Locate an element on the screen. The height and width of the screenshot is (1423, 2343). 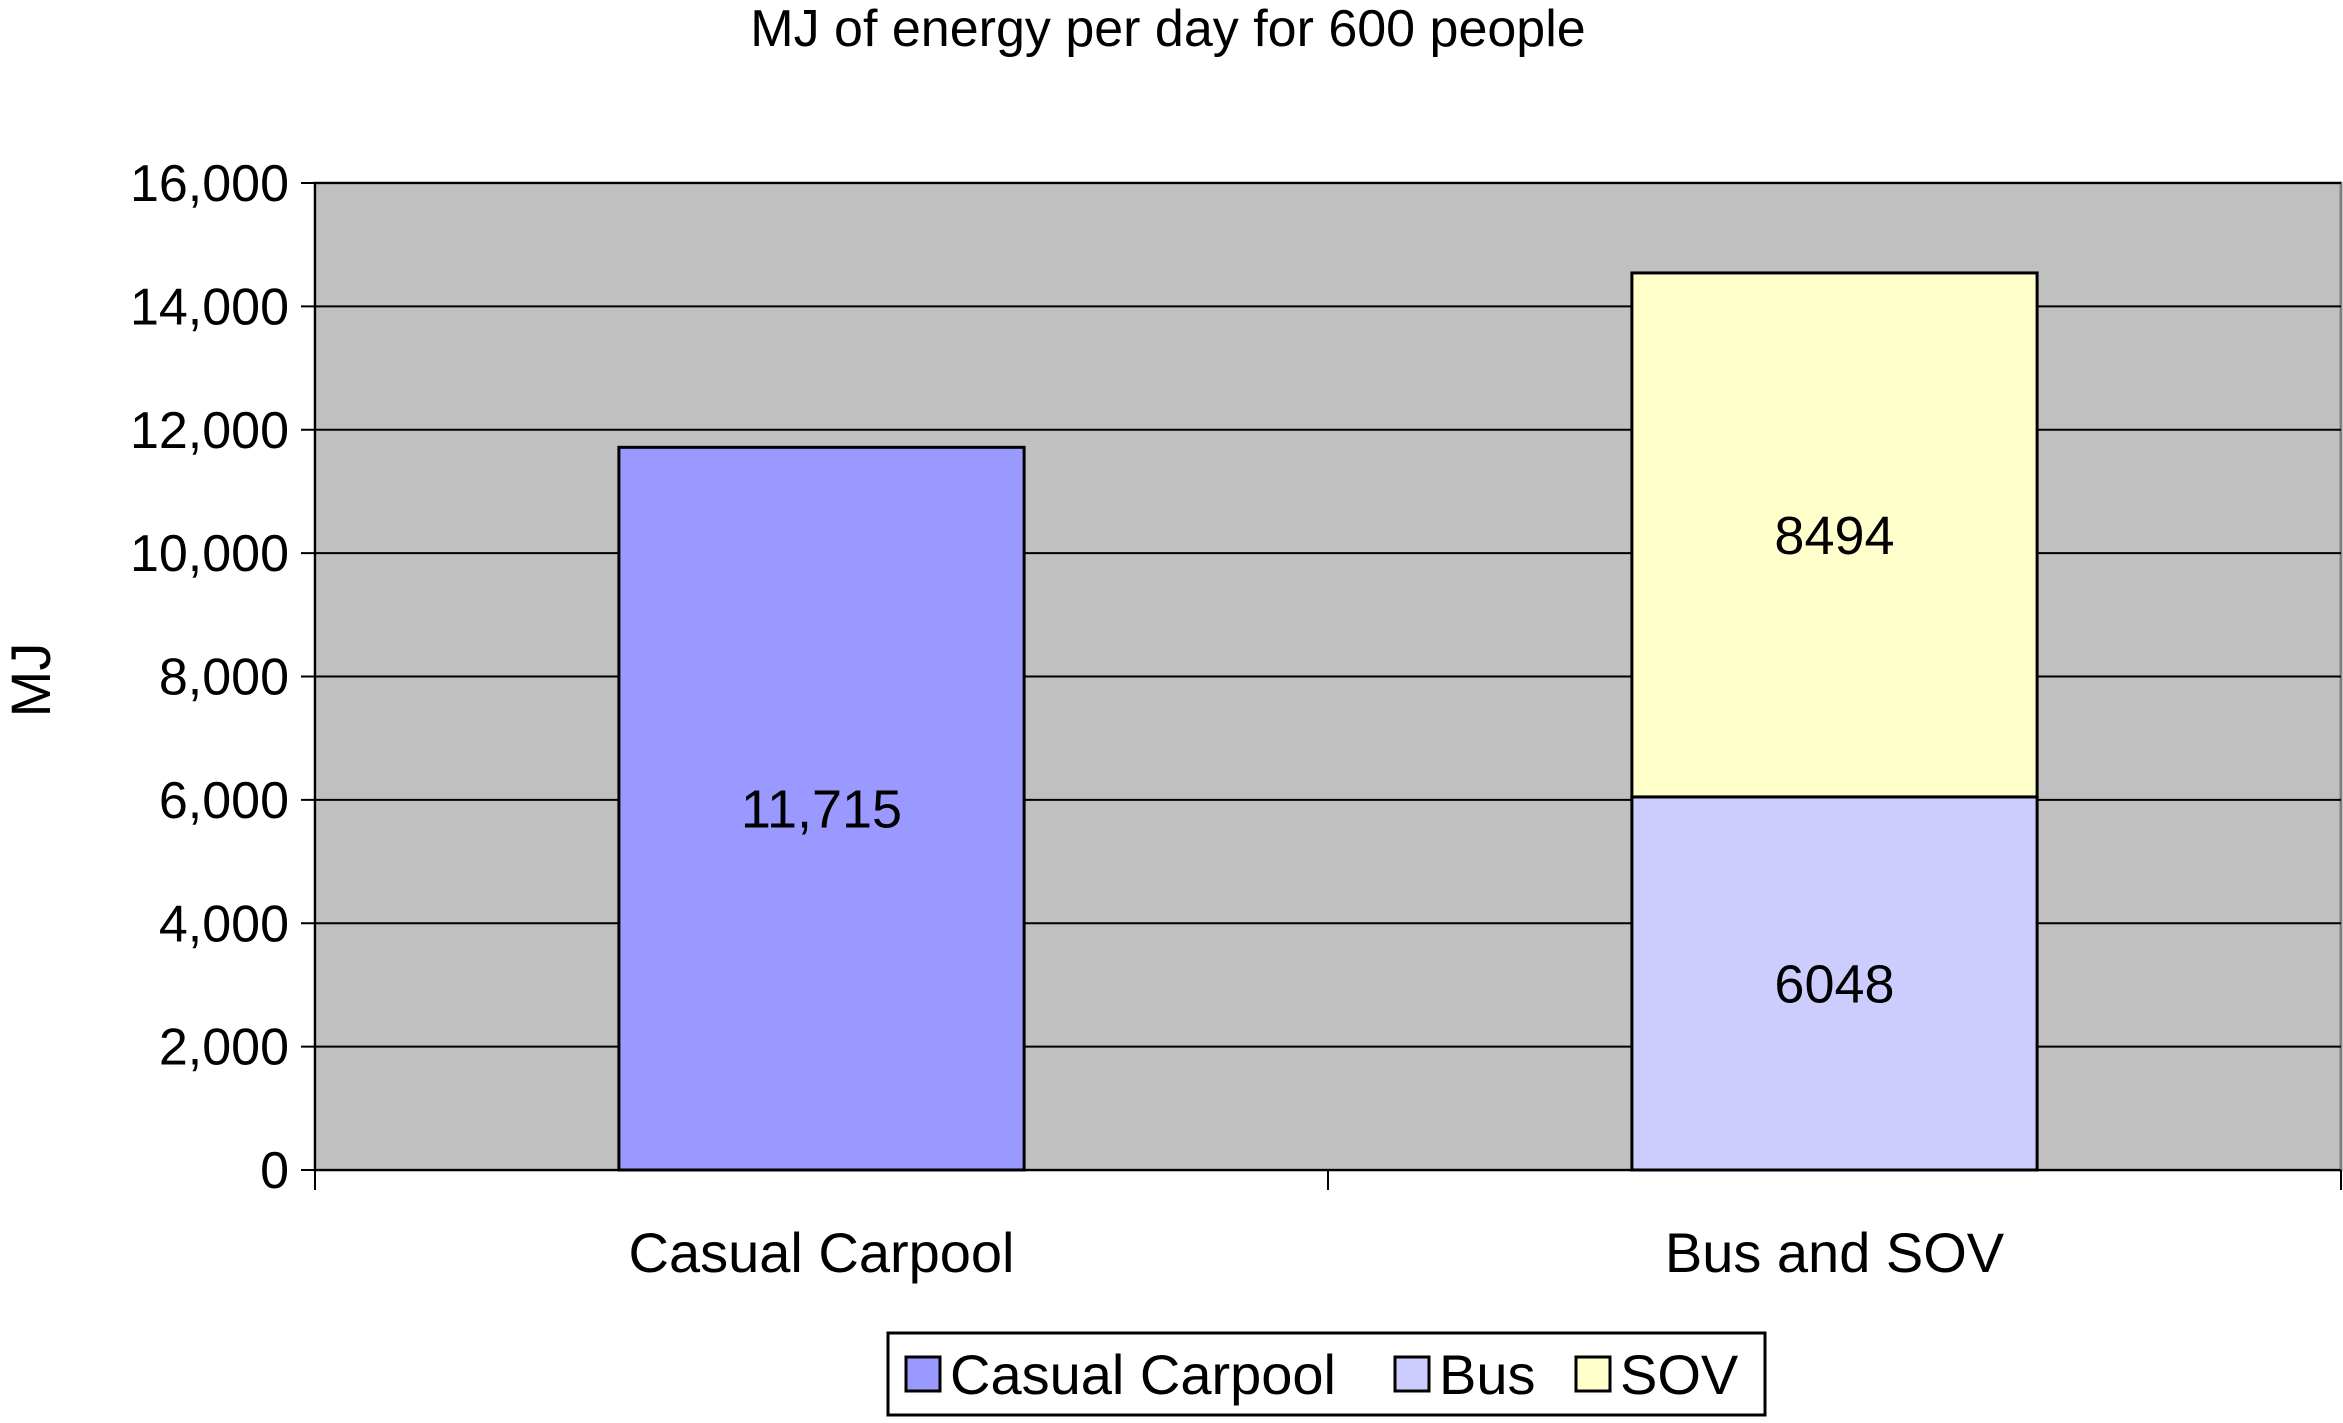
y-tick-label: 0 is located at coordinates (274, 1171).